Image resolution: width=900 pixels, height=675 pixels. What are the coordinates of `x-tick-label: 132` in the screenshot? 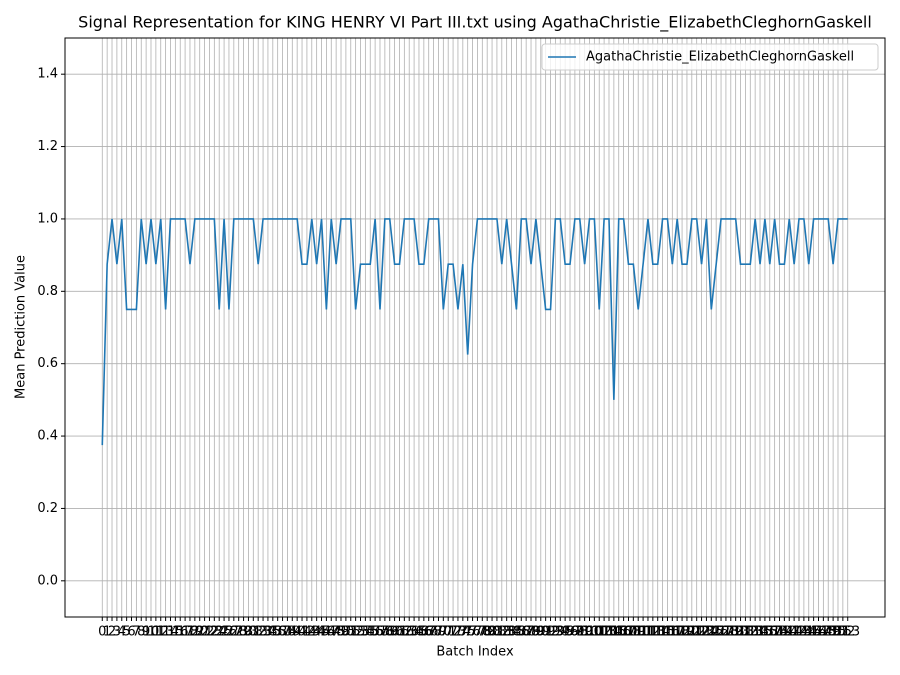 It's located at (745, 632).